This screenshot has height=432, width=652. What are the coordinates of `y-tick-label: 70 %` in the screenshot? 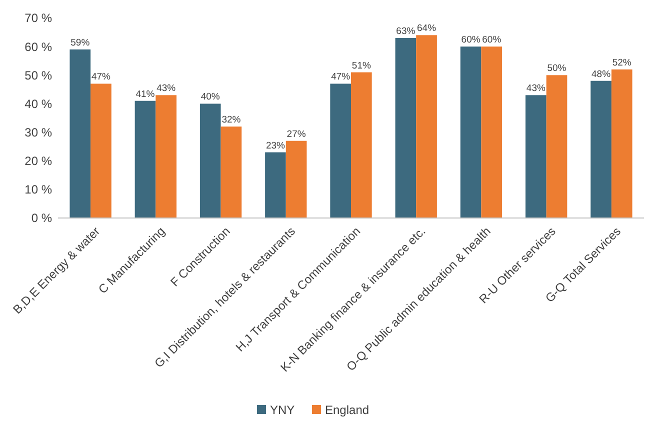 It's located at (38, 18).